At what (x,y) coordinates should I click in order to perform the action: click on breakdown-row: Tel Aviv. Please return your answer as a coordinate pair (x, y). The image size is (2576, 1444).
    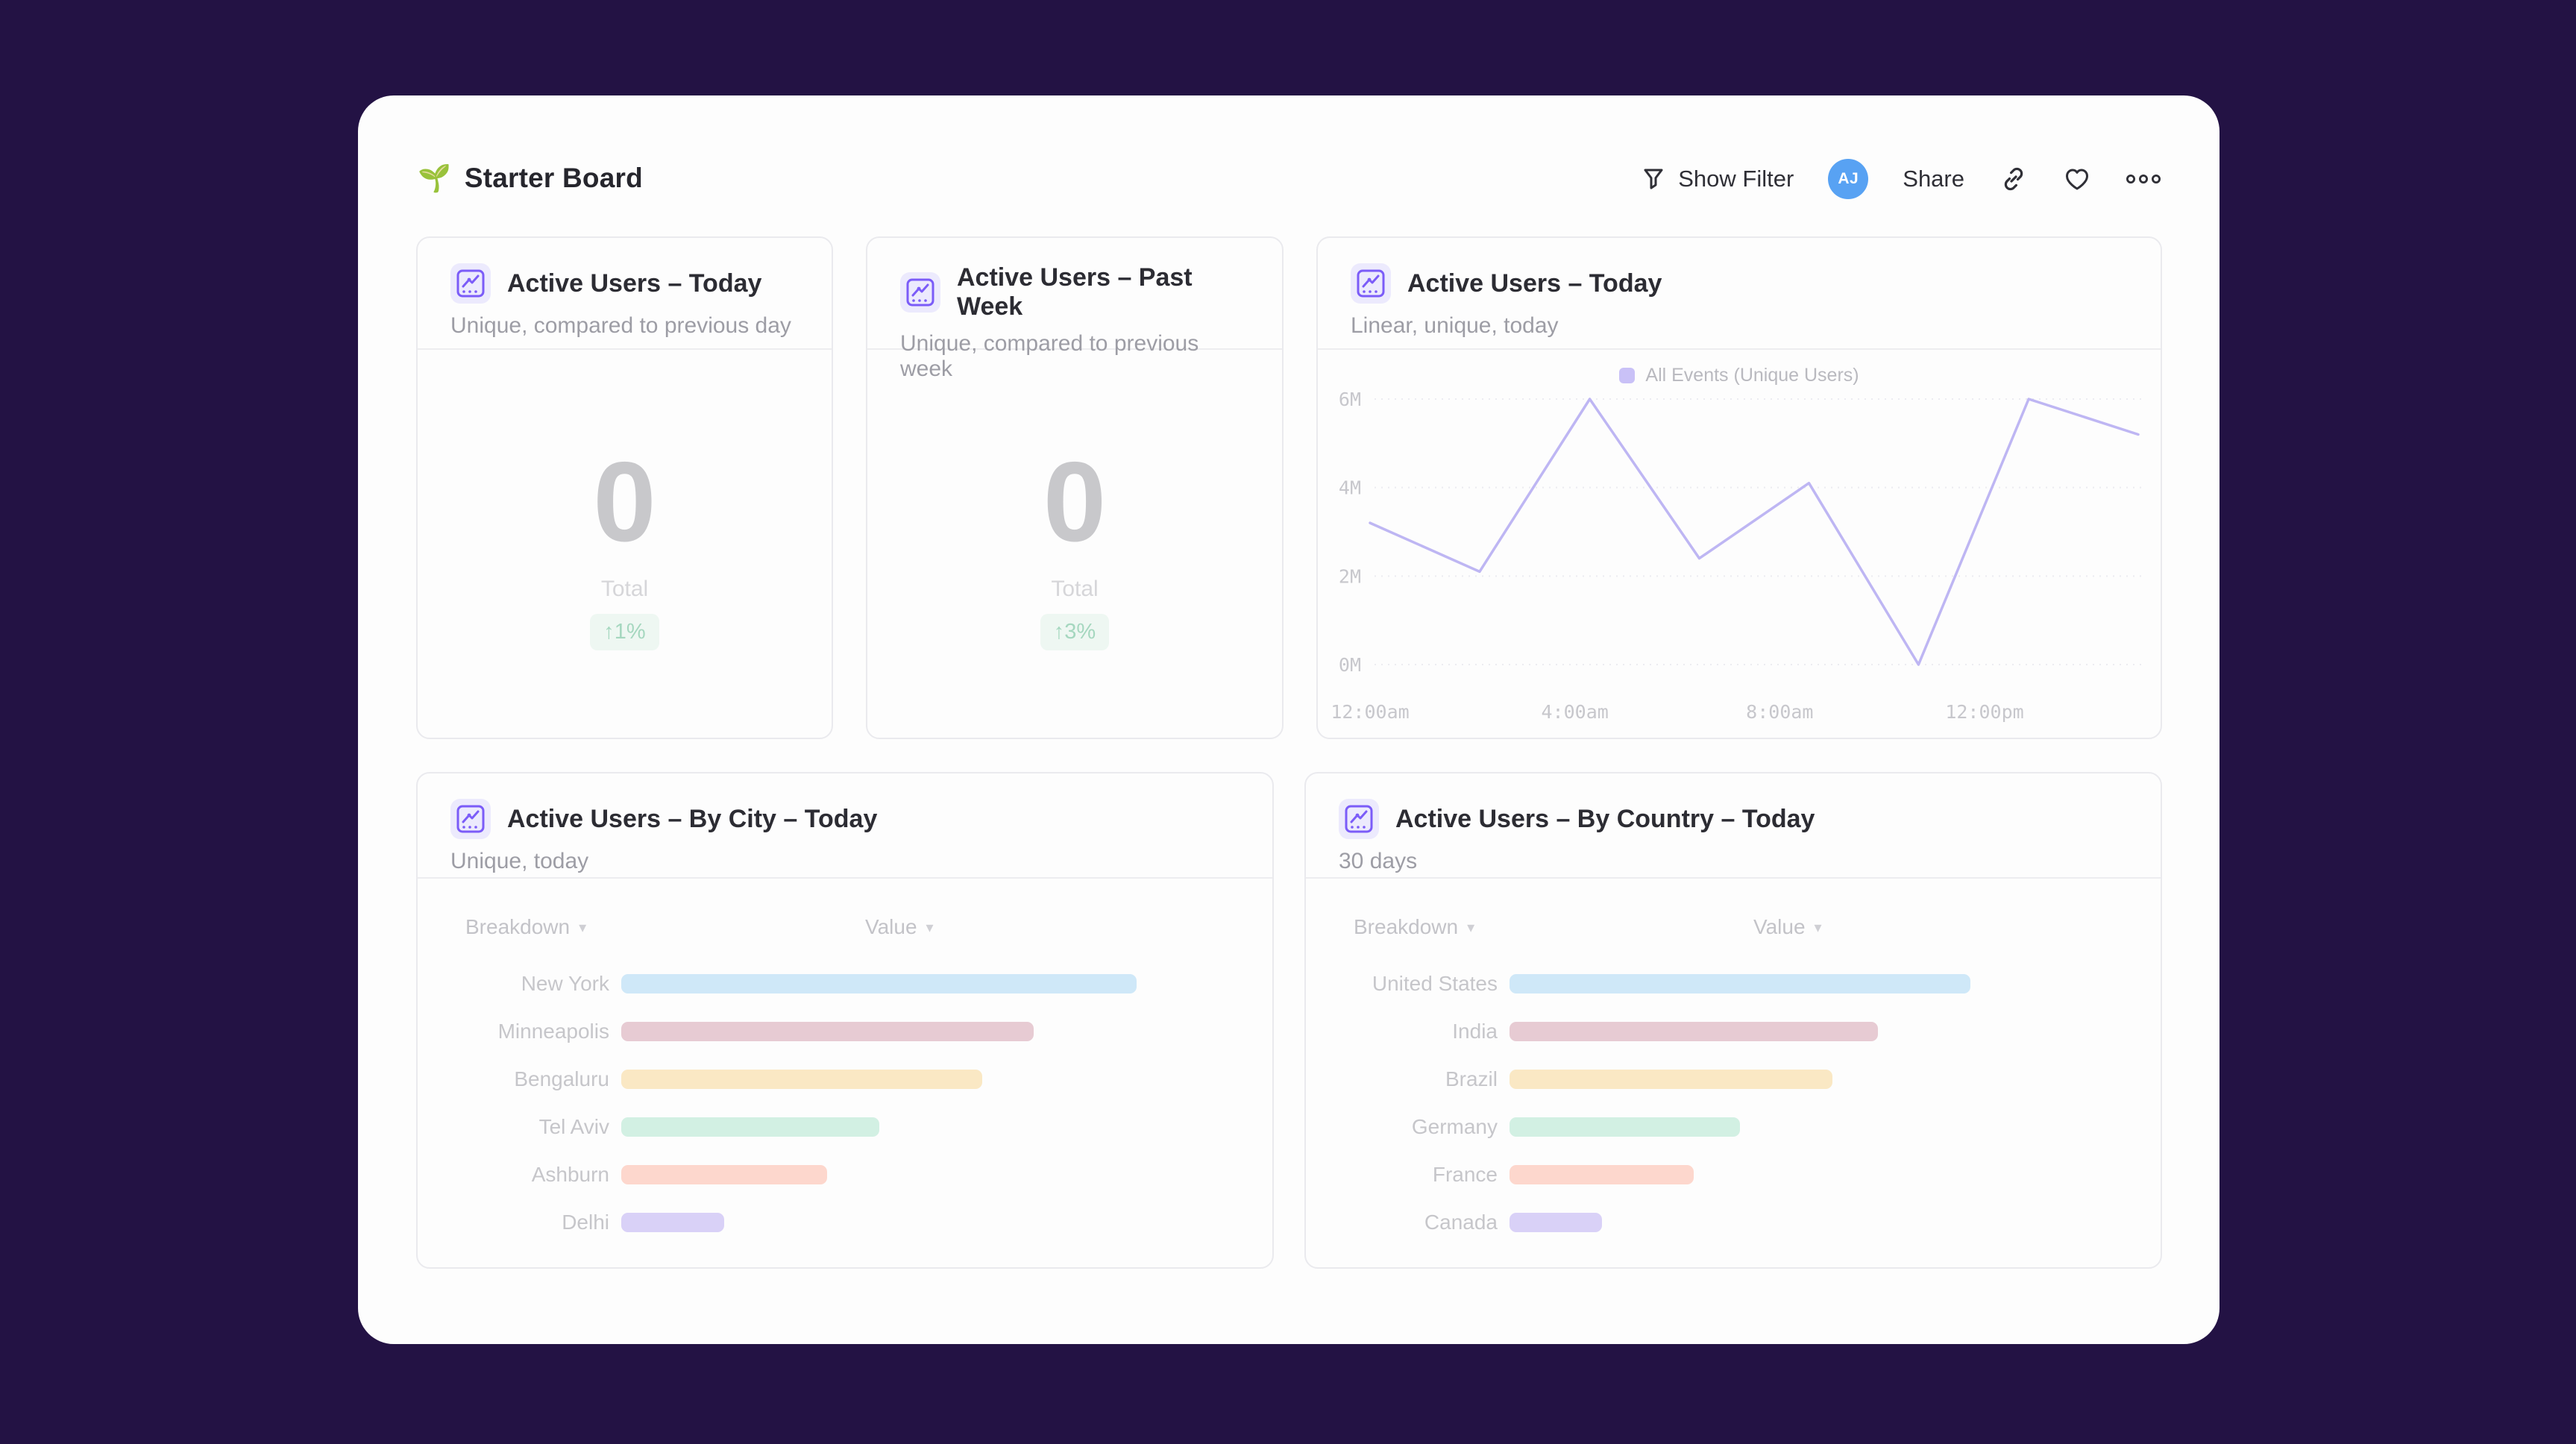
    Looking at the image, I should click on (823, 1127).